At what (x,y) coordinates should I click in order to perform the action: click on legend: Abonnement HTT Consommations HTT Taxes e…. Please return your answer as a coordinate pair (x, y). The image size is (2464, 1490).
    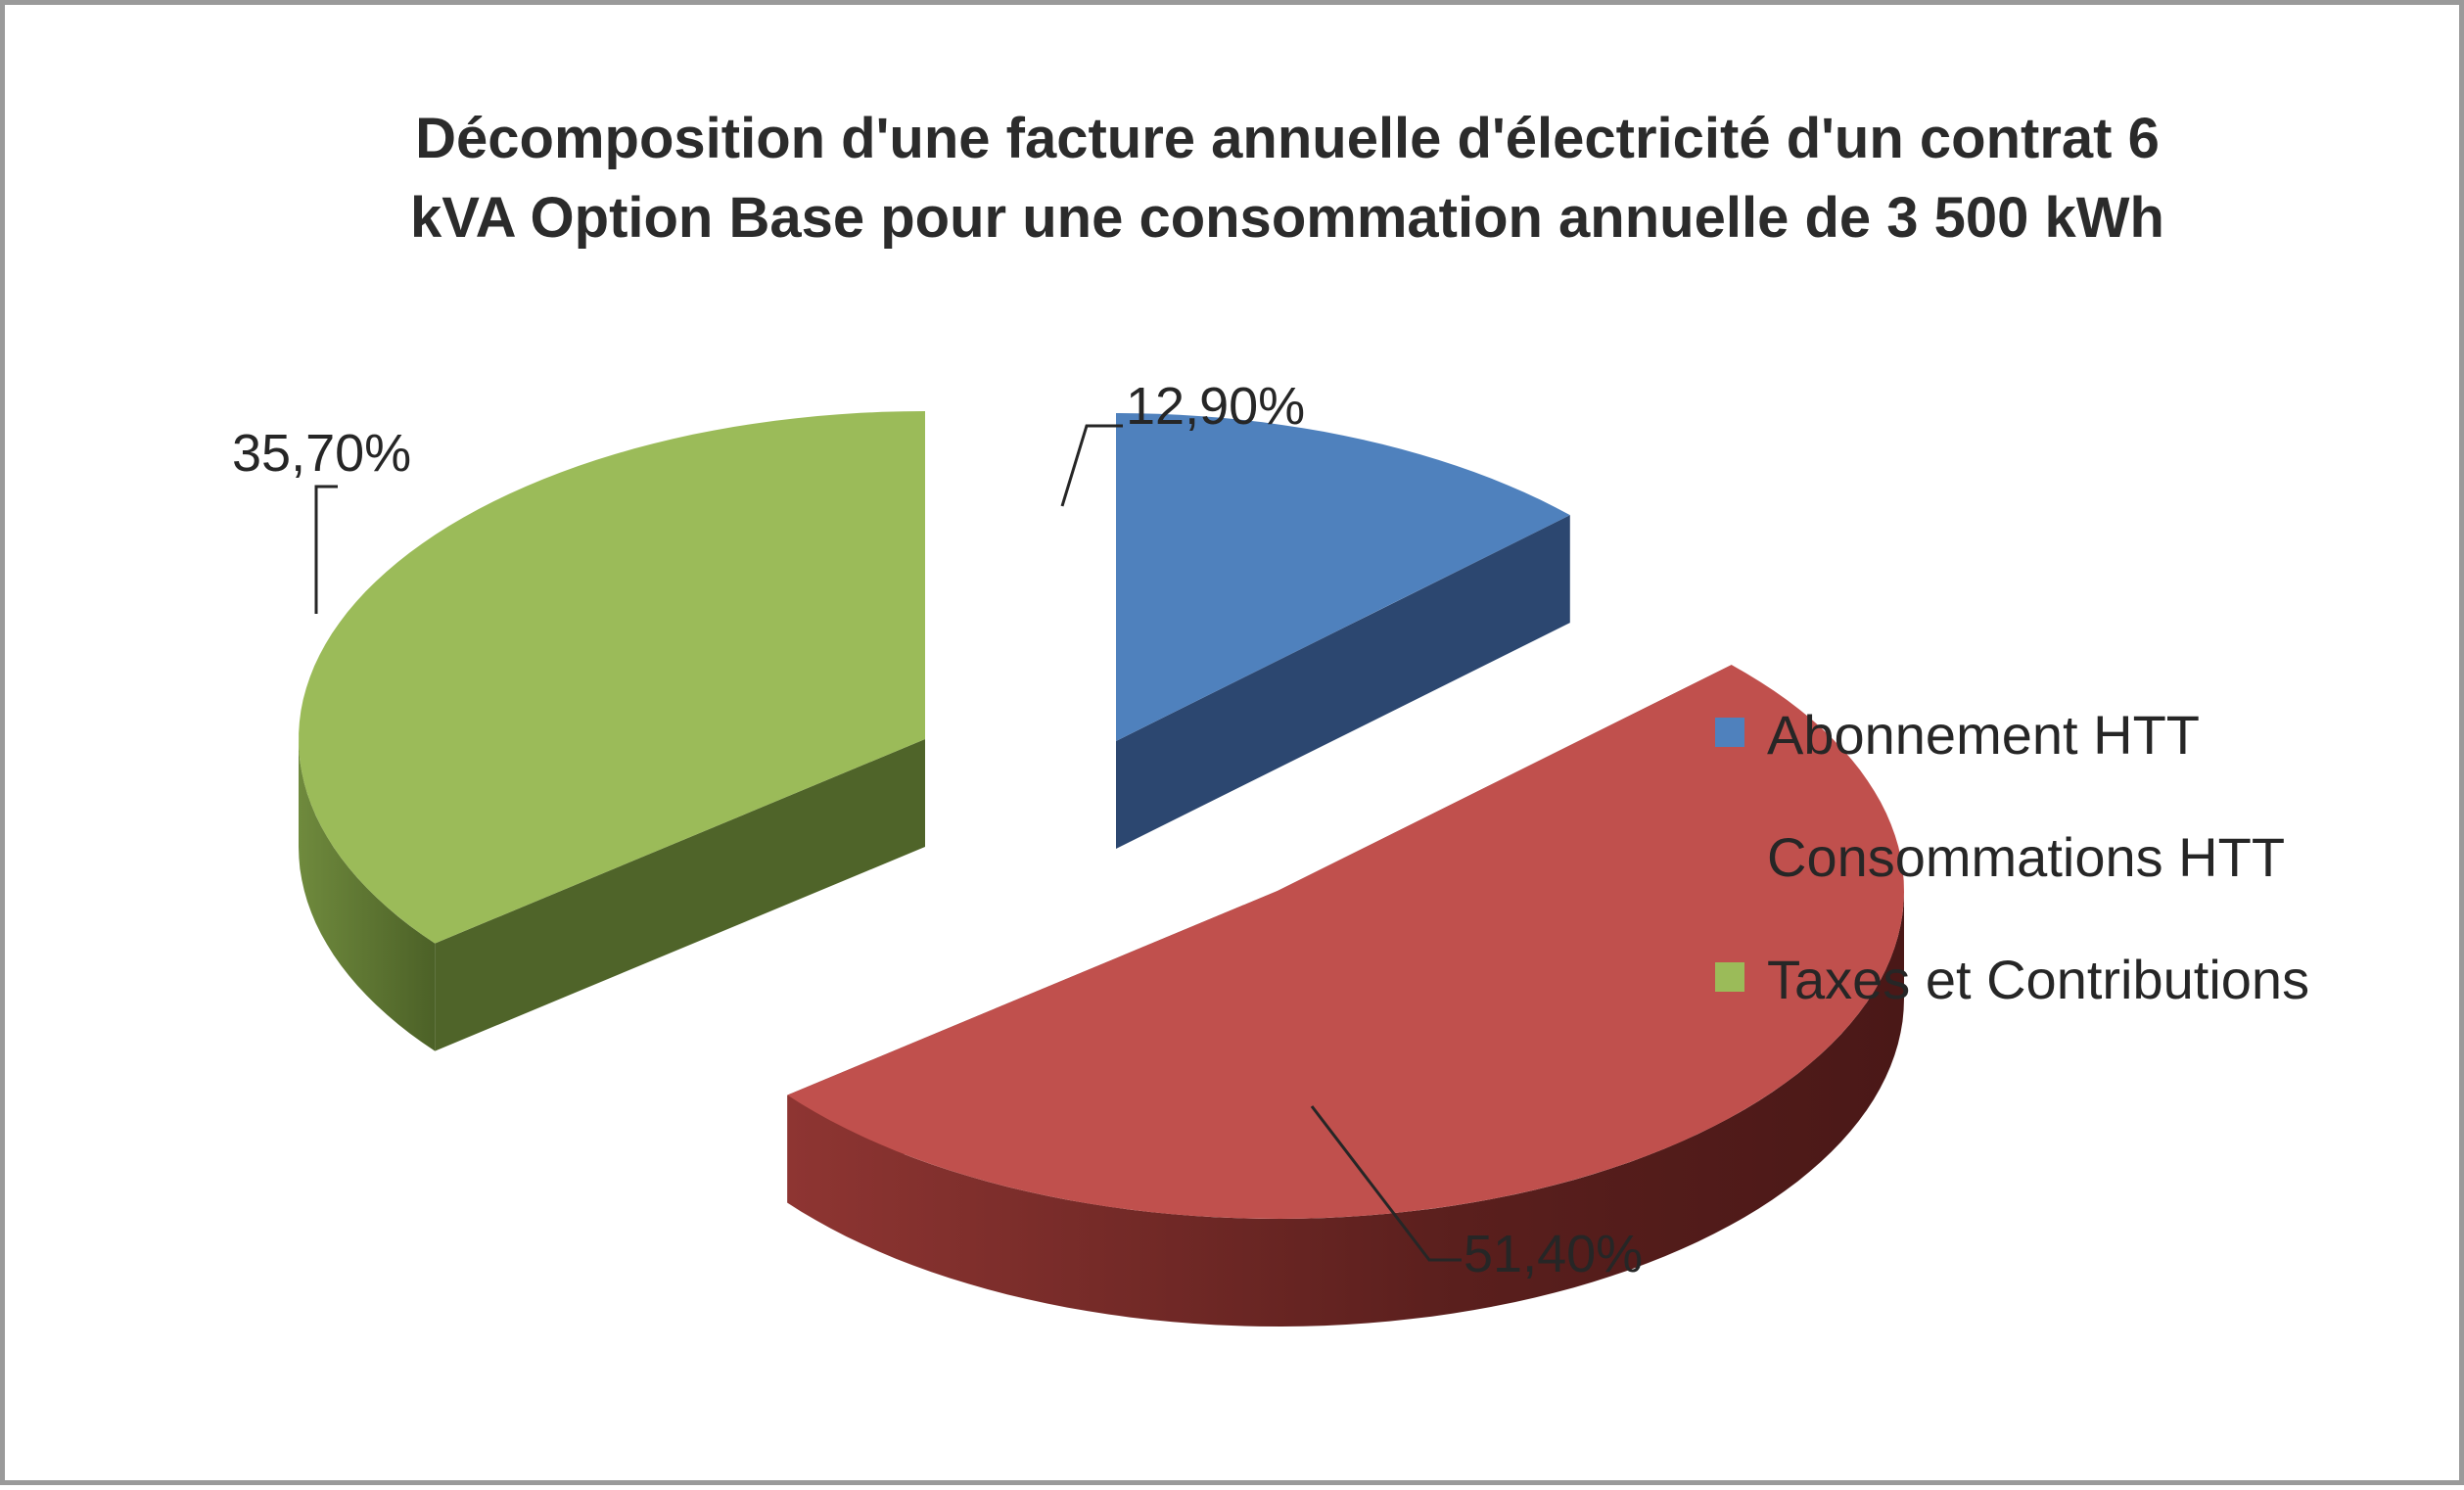
    Looking at the image, I should click on (2012, 857).